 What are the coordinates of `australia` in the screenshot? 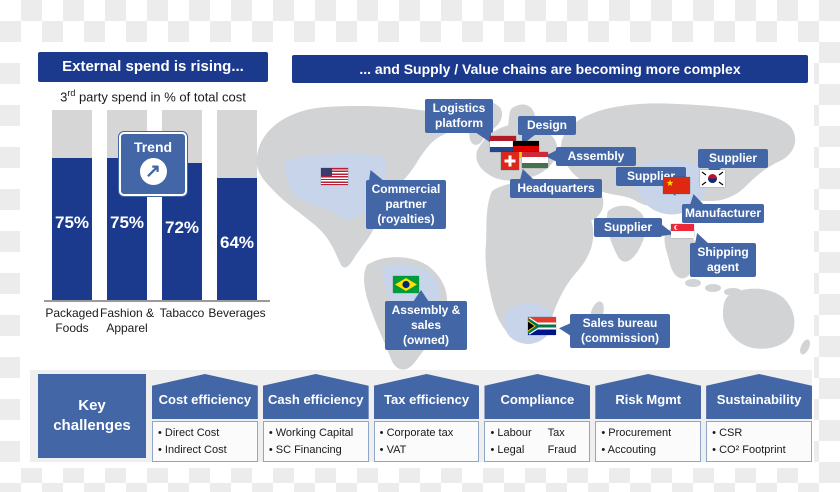 It's located at (759, 318).